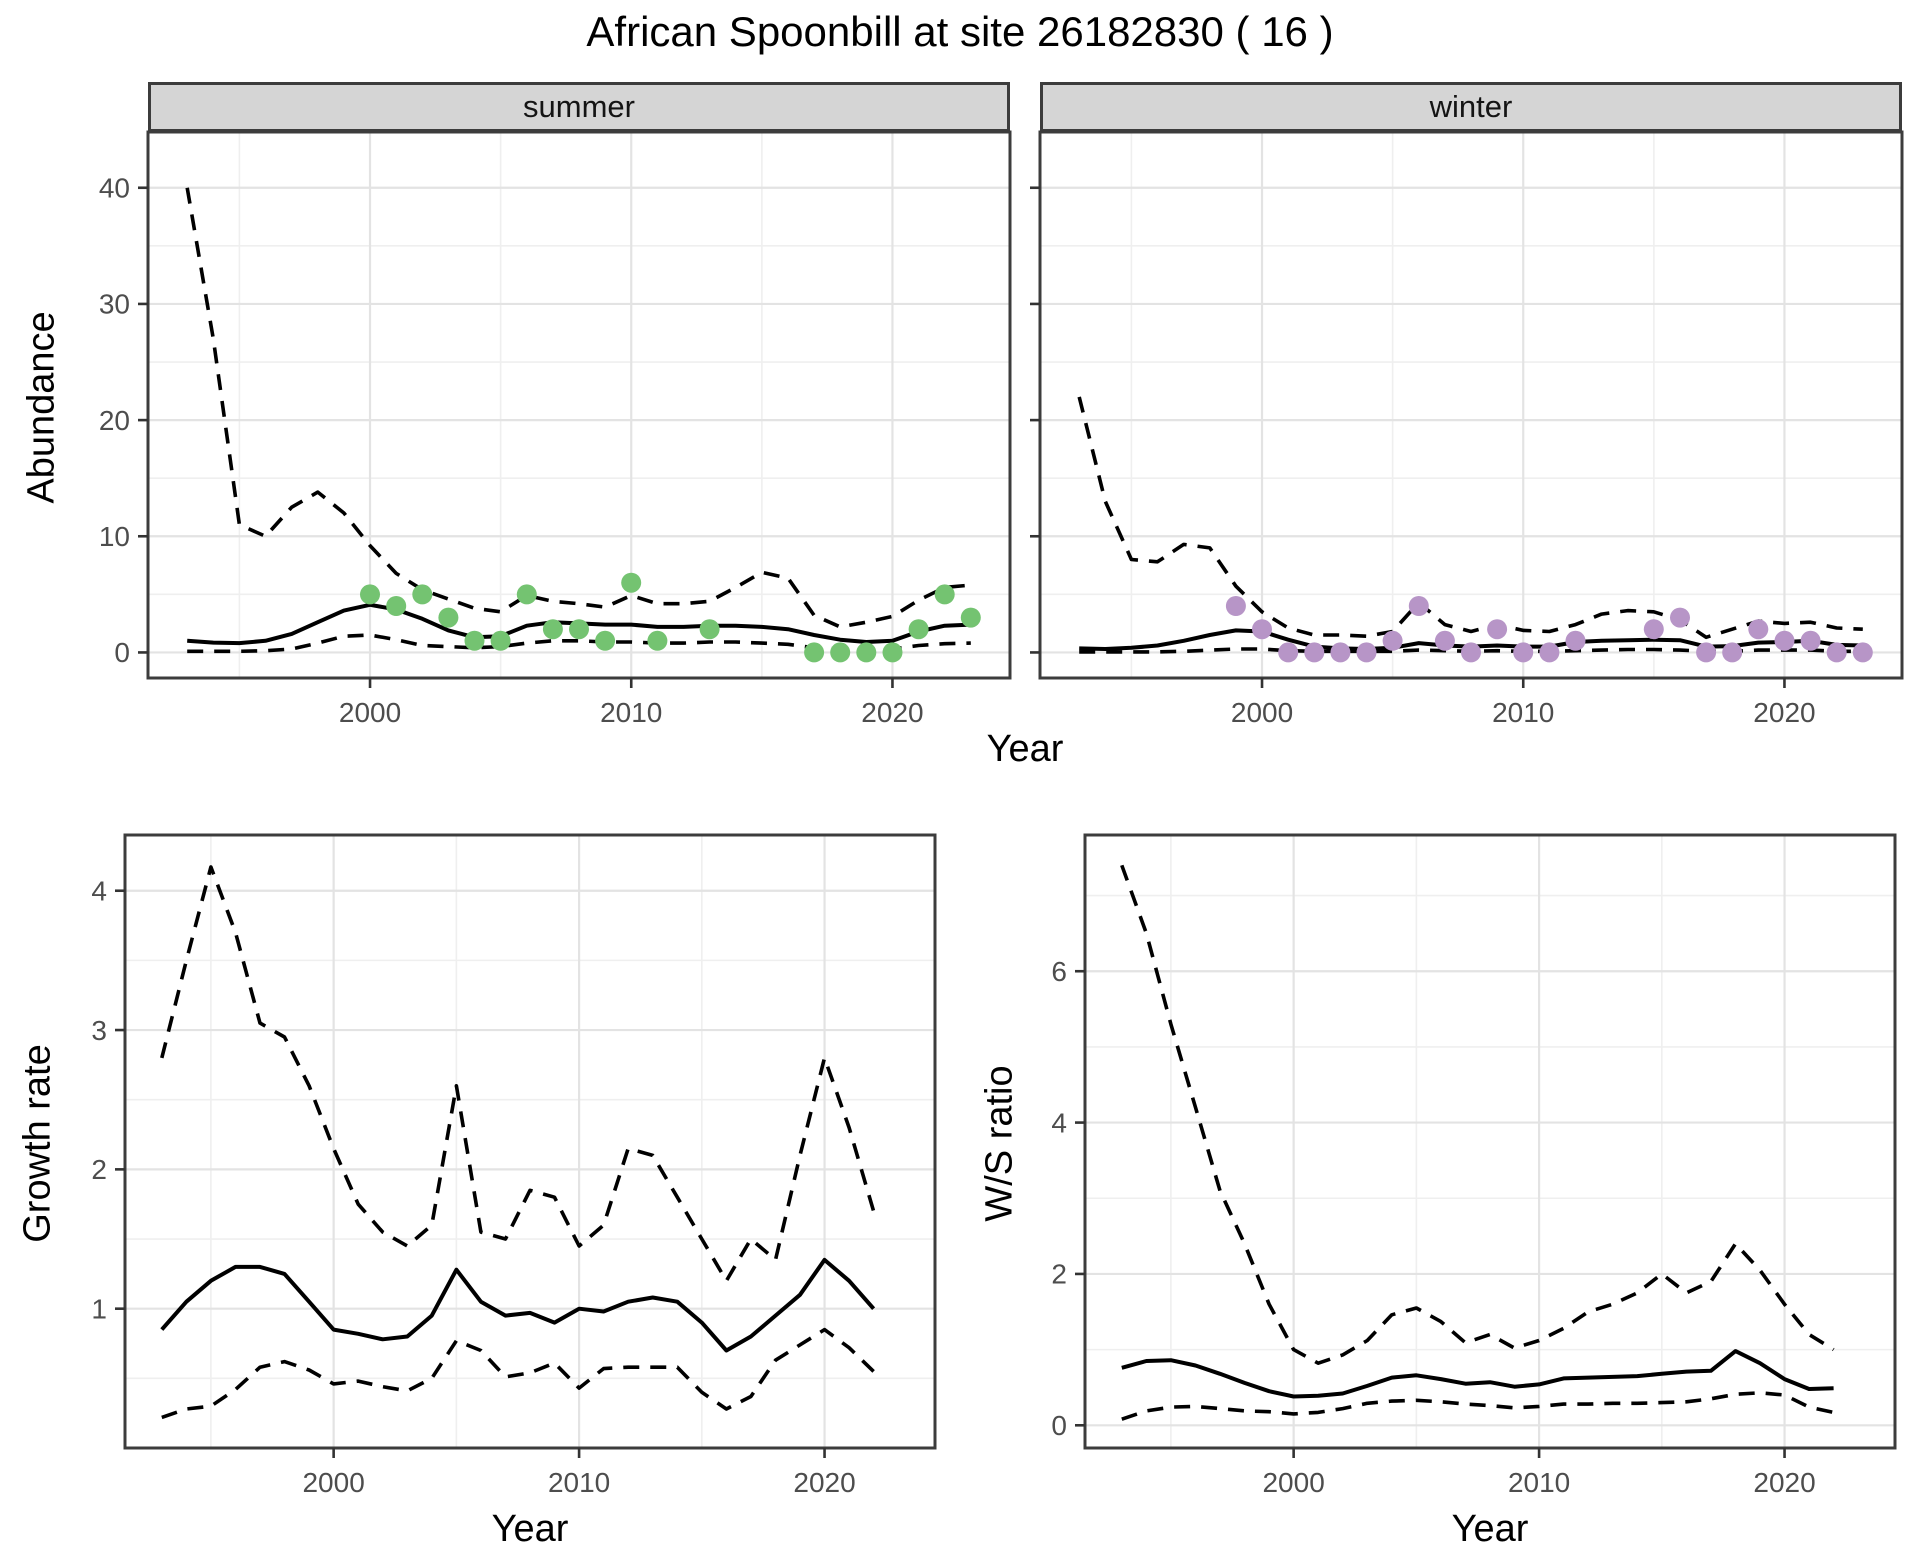 The width and height of the screenshot is (1920, 1560). I want to click on growth-rate-lower-ci-line, so click(518, 1373).